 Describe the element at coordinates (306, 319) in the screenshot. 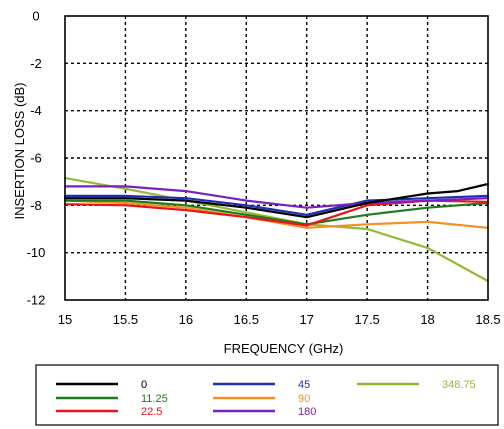

I see `x-tick-label: 17` at that location.